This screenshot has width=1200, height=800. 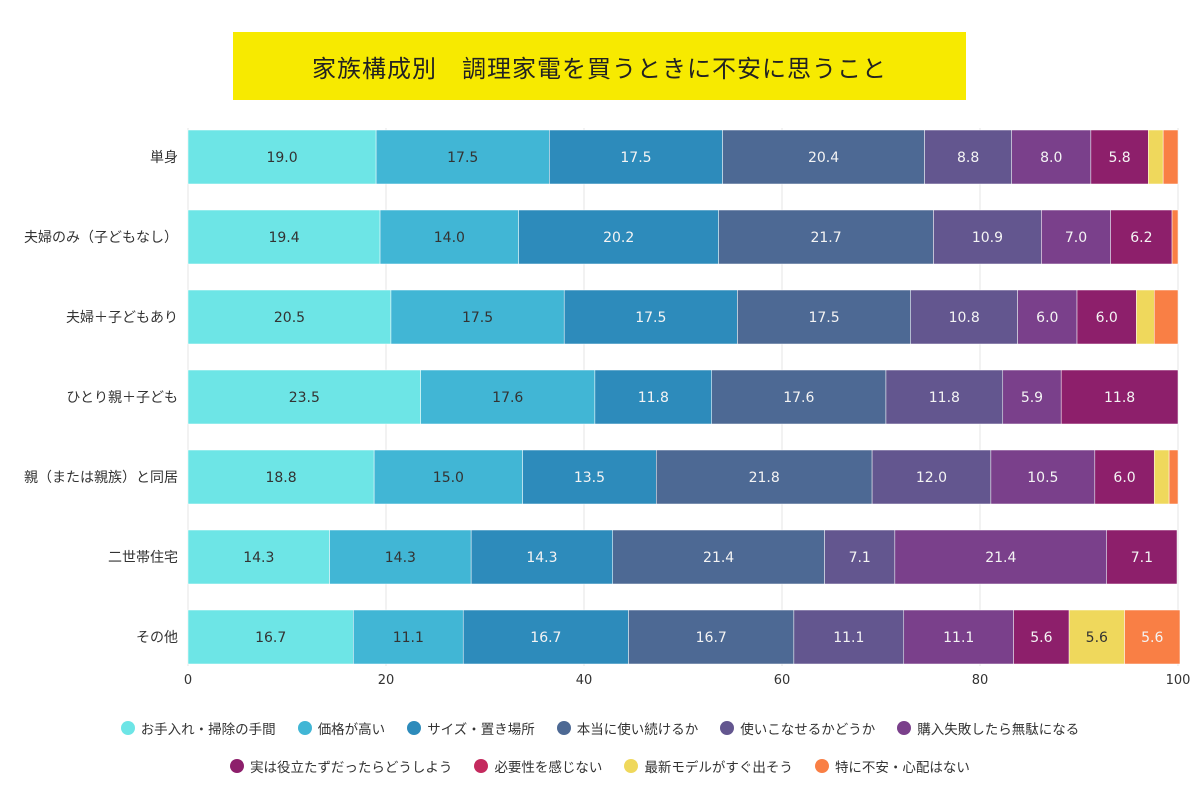 I want to click on legend-item: お手入れ・掃除の手間, so click(x=198, y=728).